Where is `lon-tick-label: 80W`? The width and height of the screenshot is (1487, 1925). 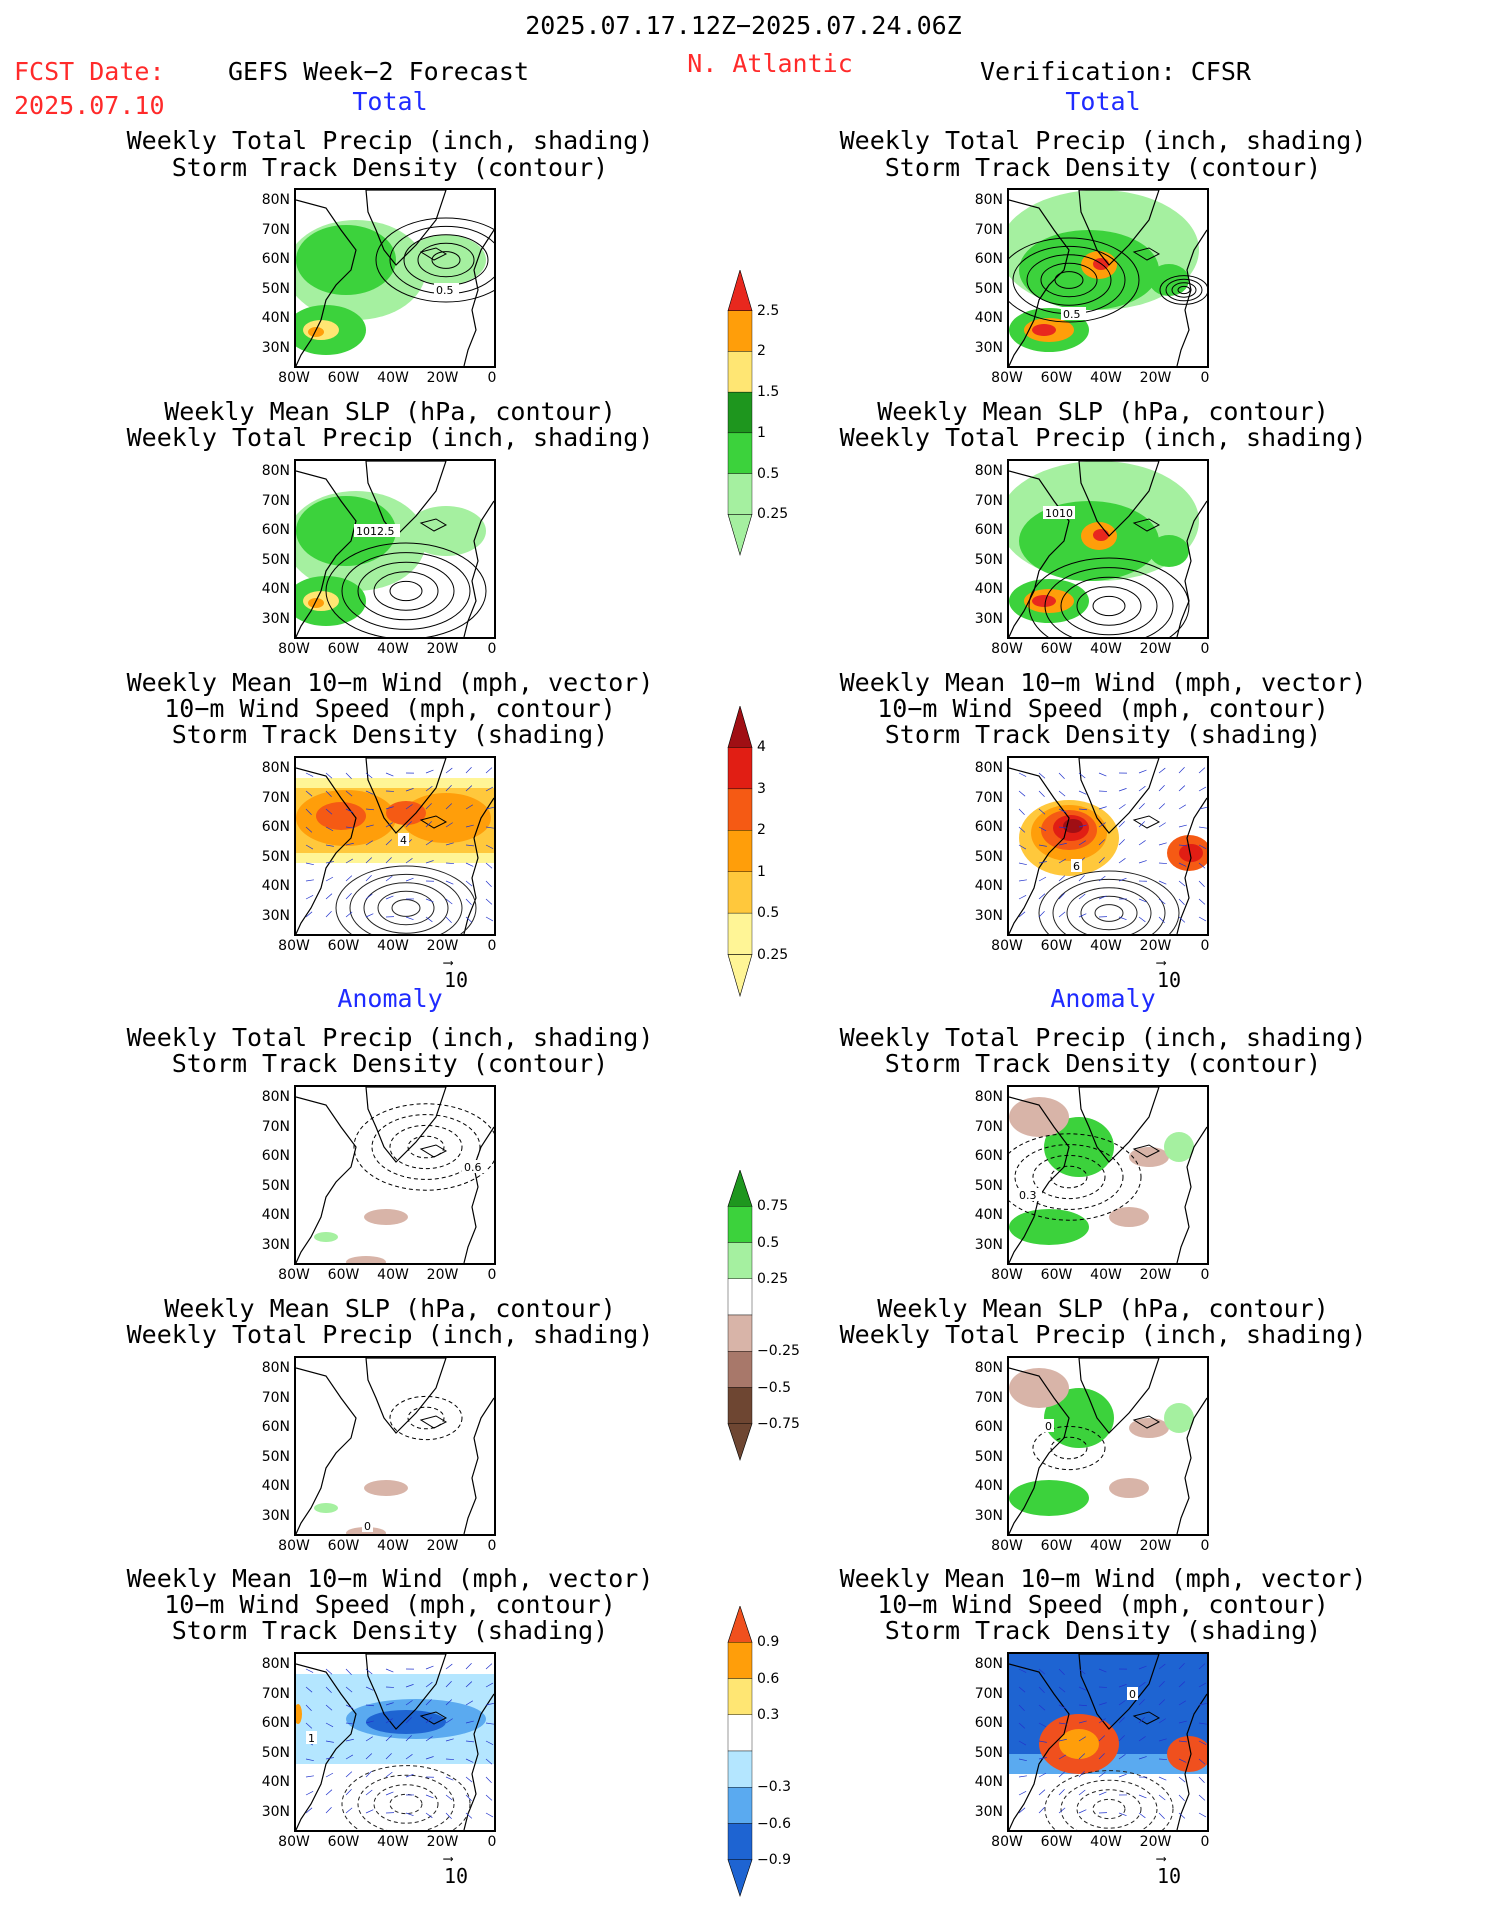 lon-tick-label: 80W is located at coordinates (1007, 378).